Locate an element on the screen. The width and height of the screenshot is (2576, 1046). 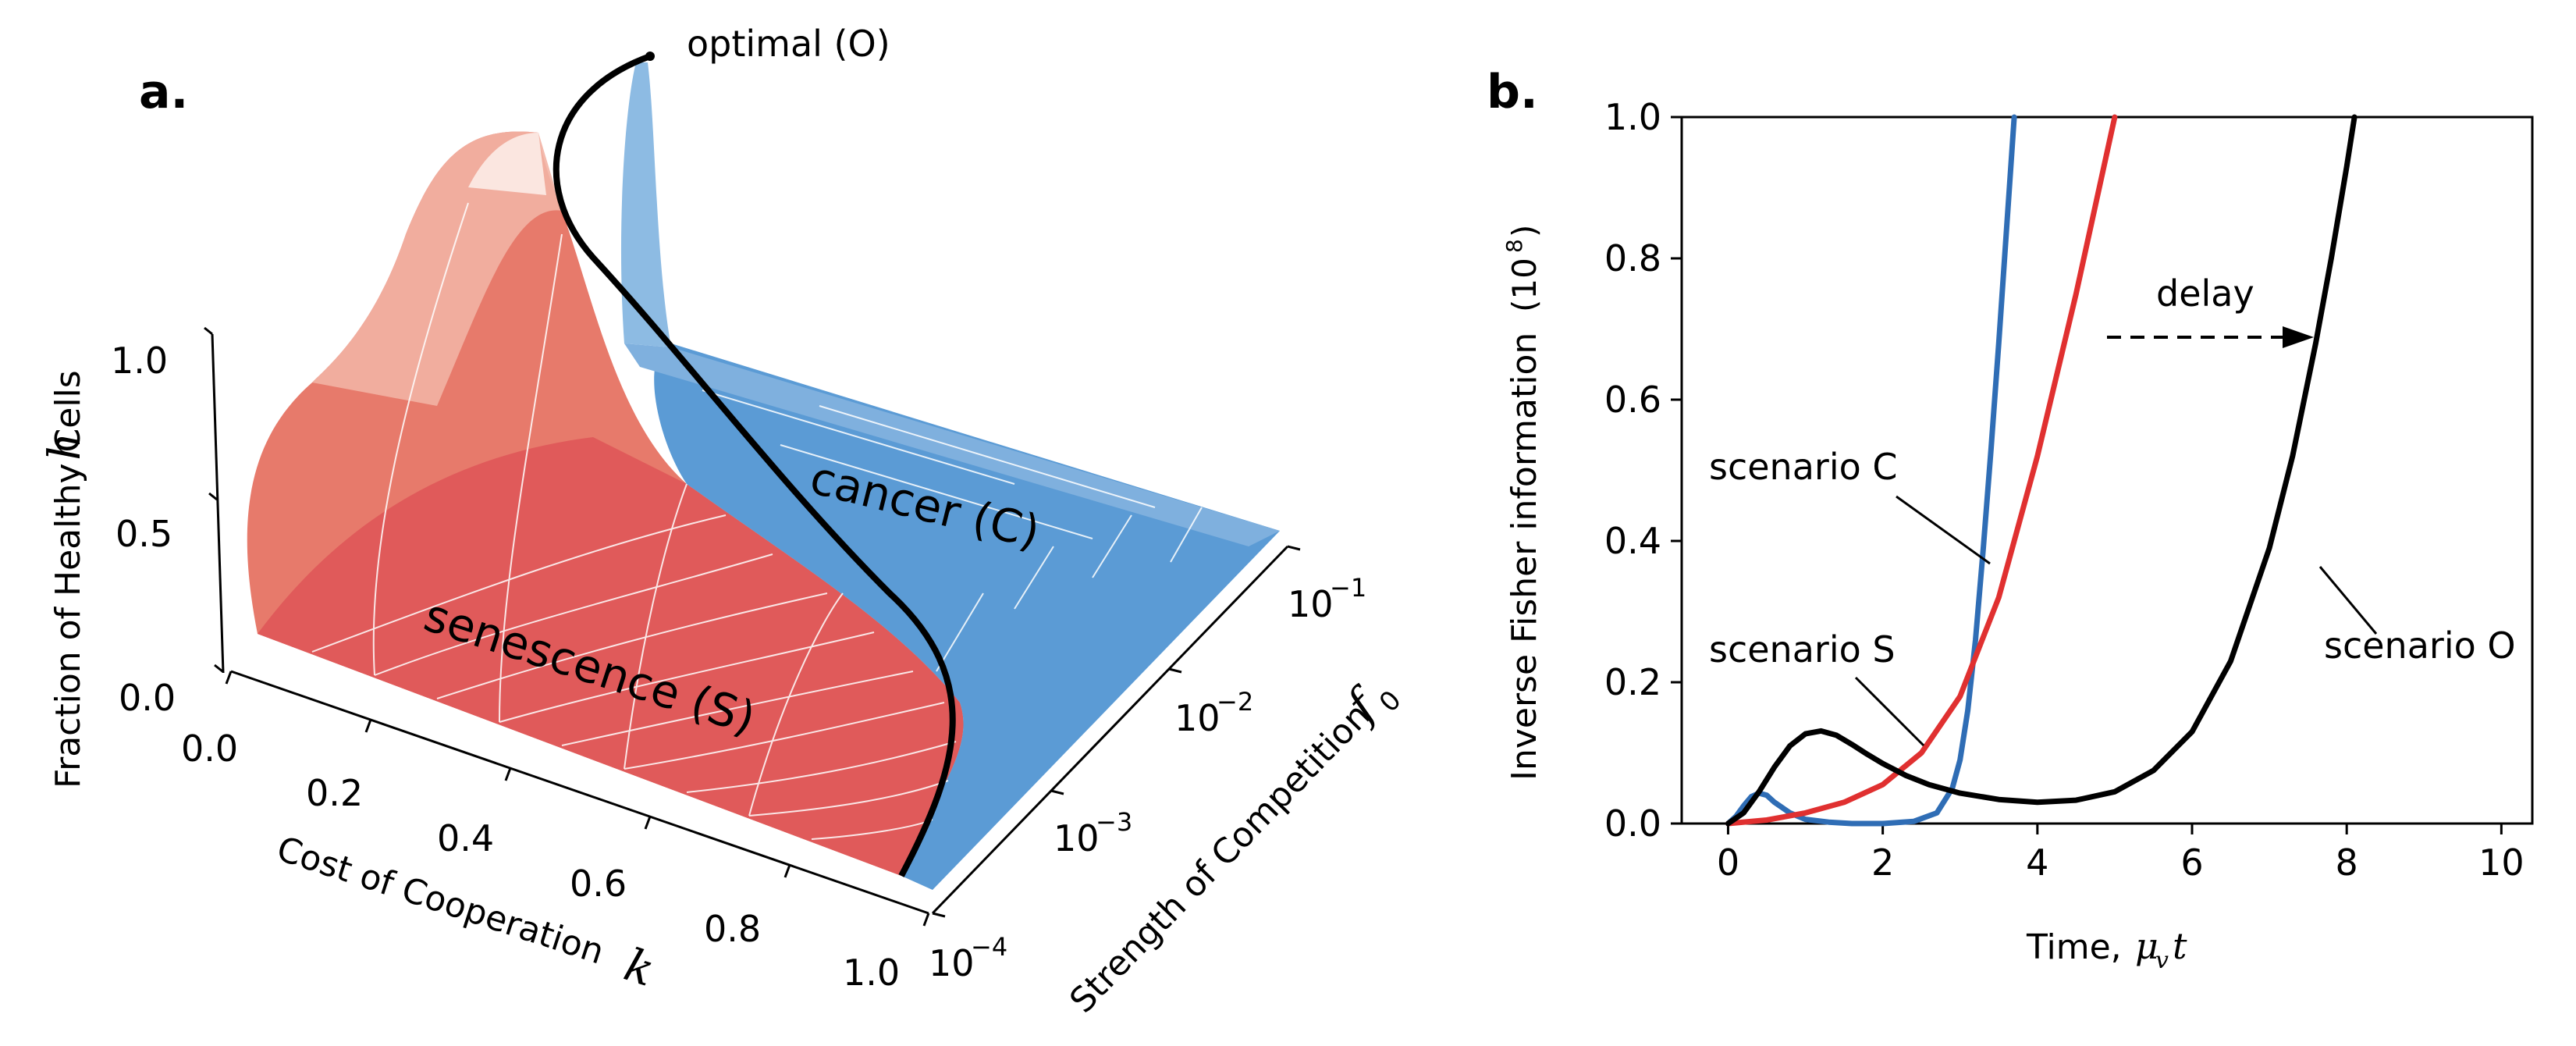
optimal-curve is located at coordinates (754, 465).